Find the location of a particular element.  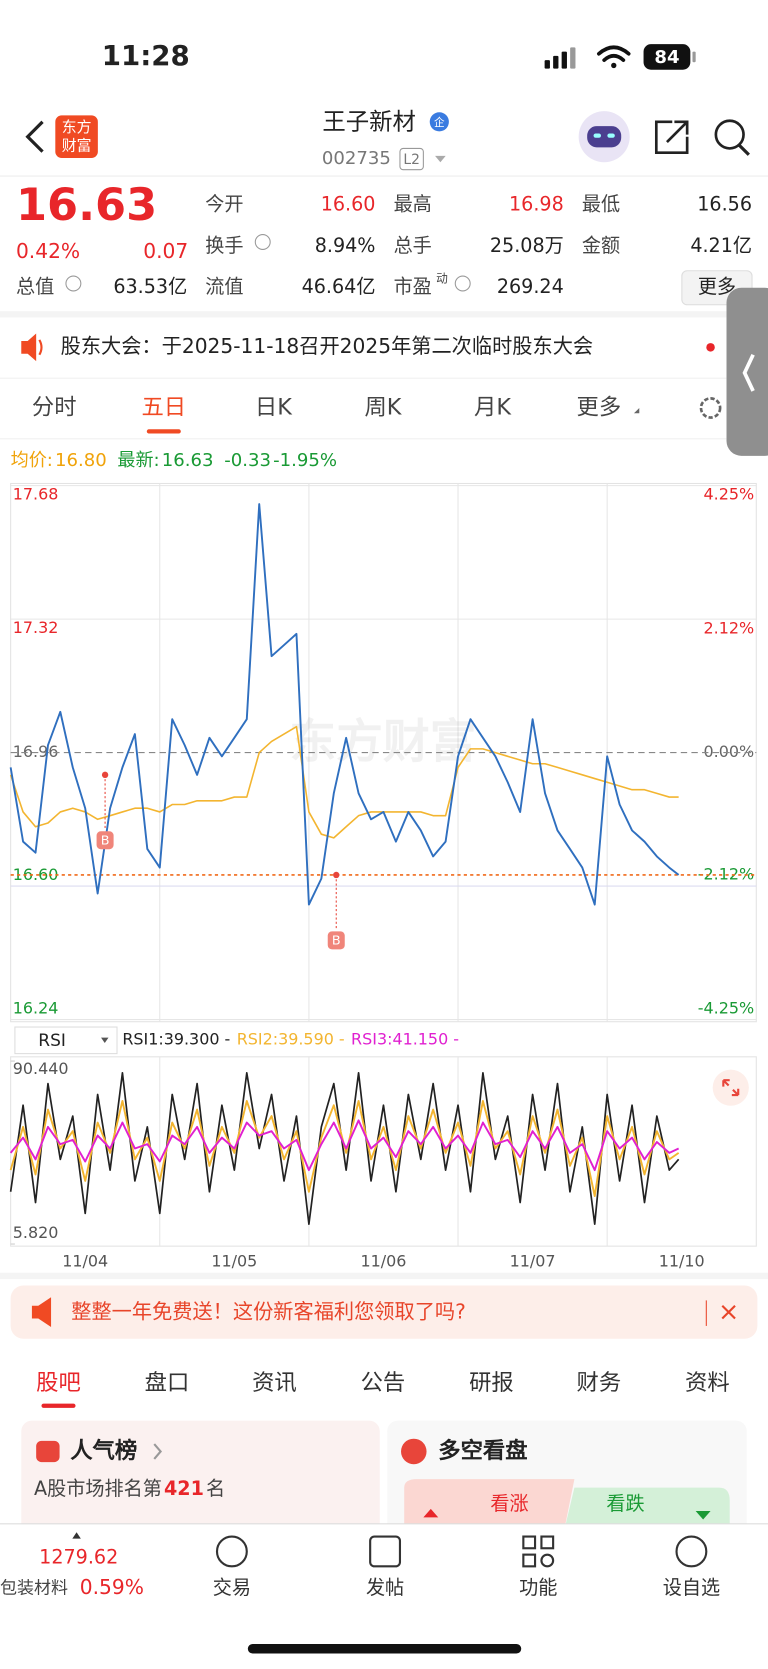

y-tick-label: 90.440 is located at coordinates (41, 1068).